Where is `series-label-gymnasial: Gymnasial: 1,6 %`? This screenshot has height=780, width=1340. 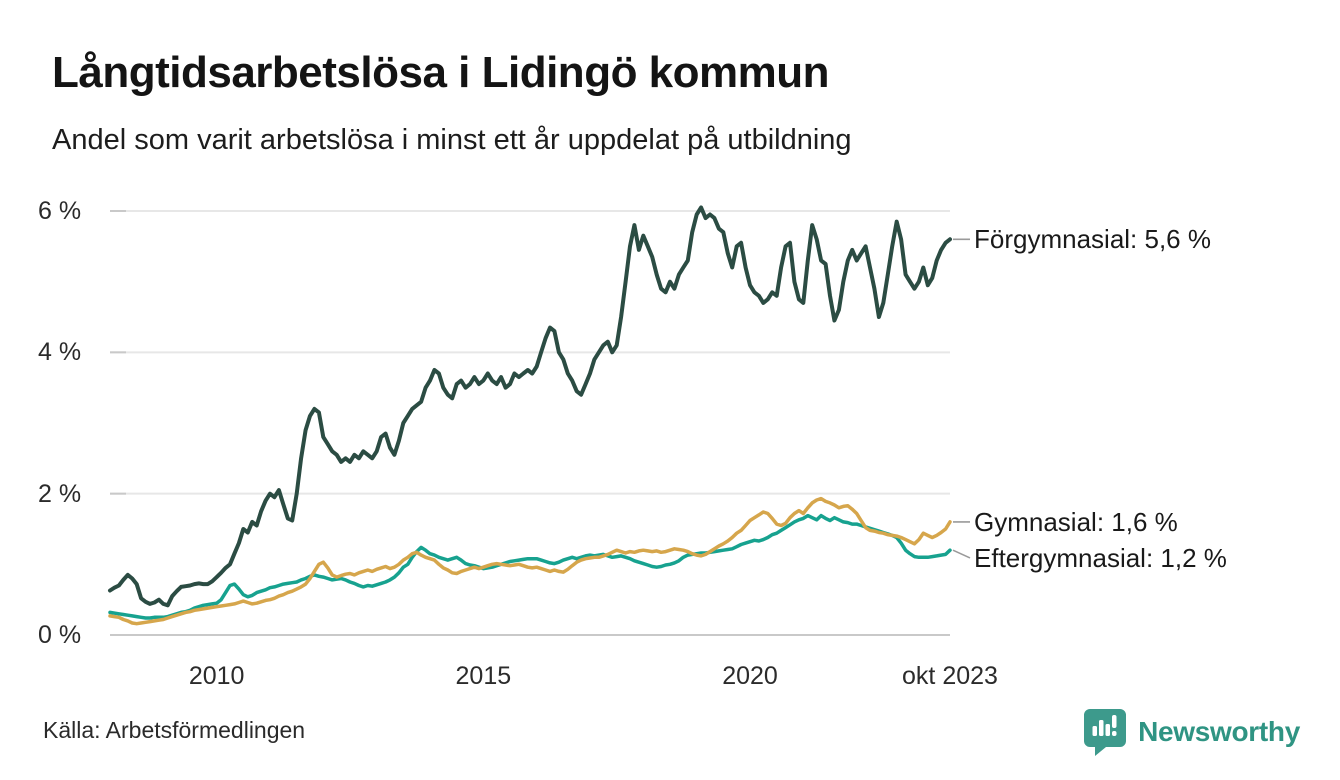 series-label-gymnasial: Gymnasial: 1,6 % is located at coordinates (1076, 521).